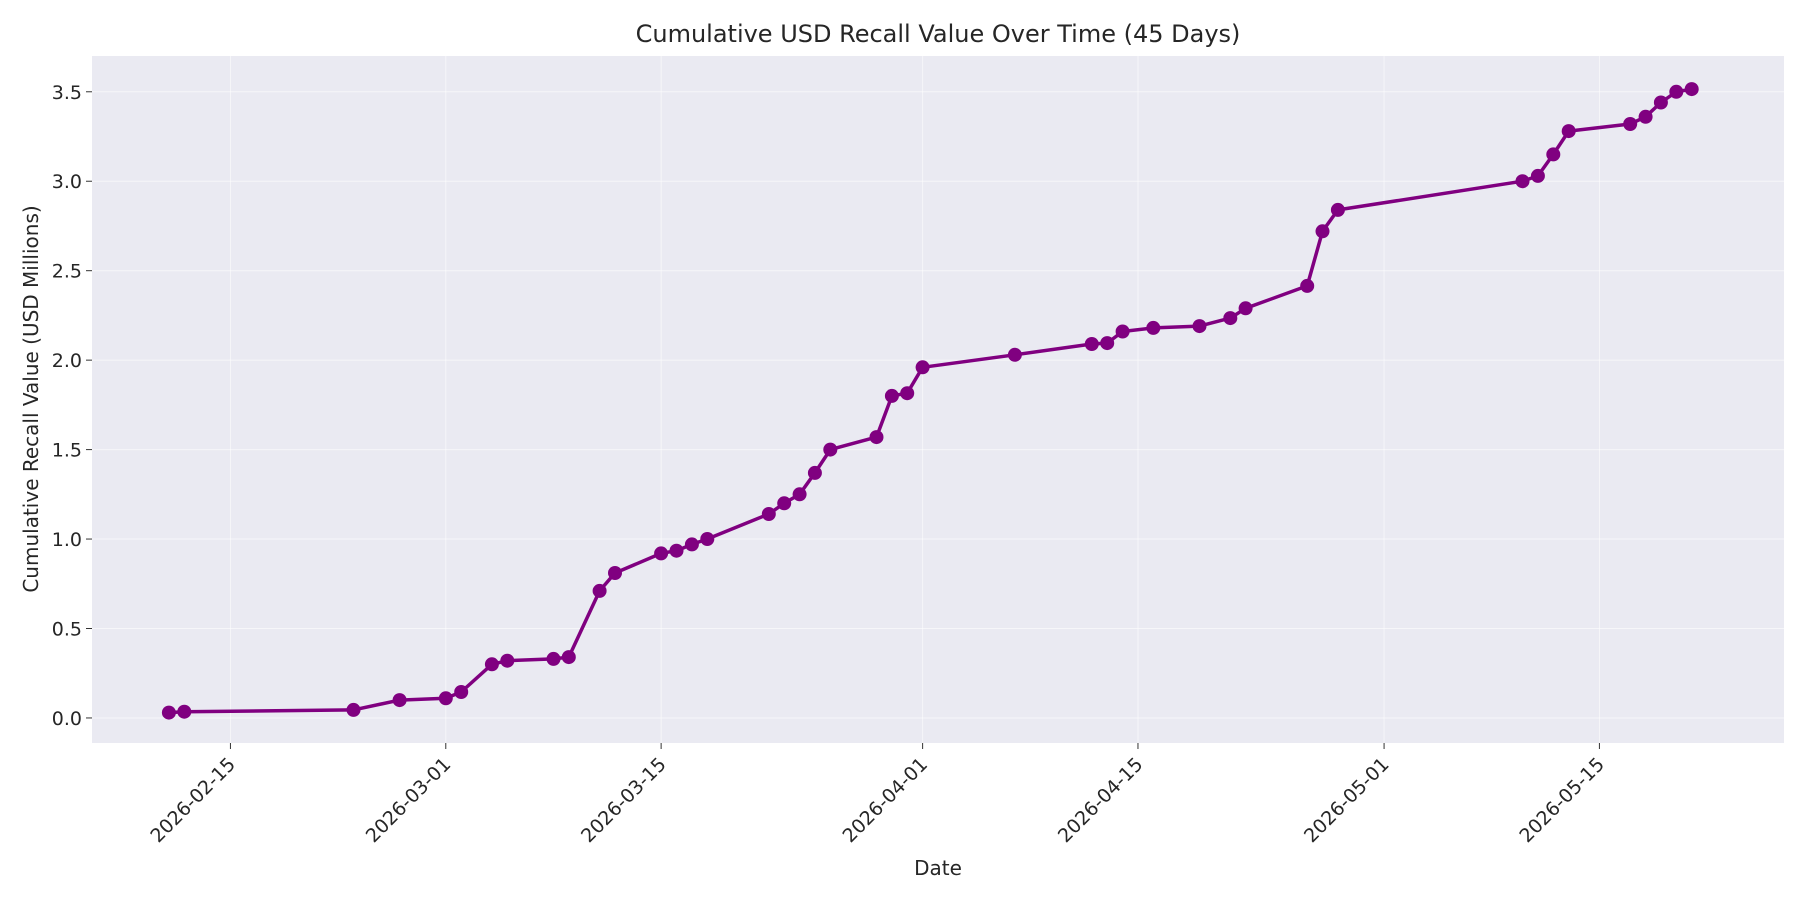 This screenshot has width=1800, height=900. I want to click on x-tick-label: 2026-04-15, so click(1101, 800).